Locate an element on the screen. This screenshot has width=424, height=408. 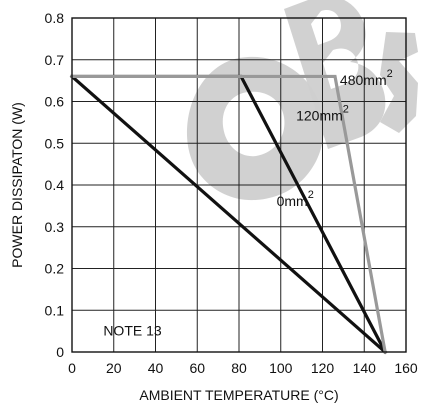
y-tick-label: 0 is located at coordinates (60, 352).